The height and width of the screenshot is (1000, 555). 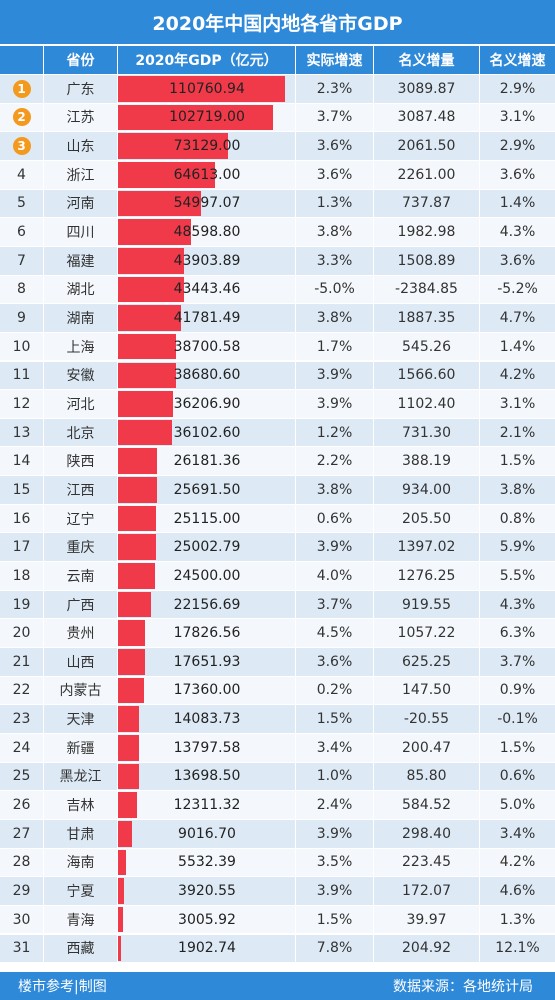 What do you see at coordinates (517, 862) in the screenshot?
I see `nominal-growth-cell: 4.2%` at bounding box center [517, 862].